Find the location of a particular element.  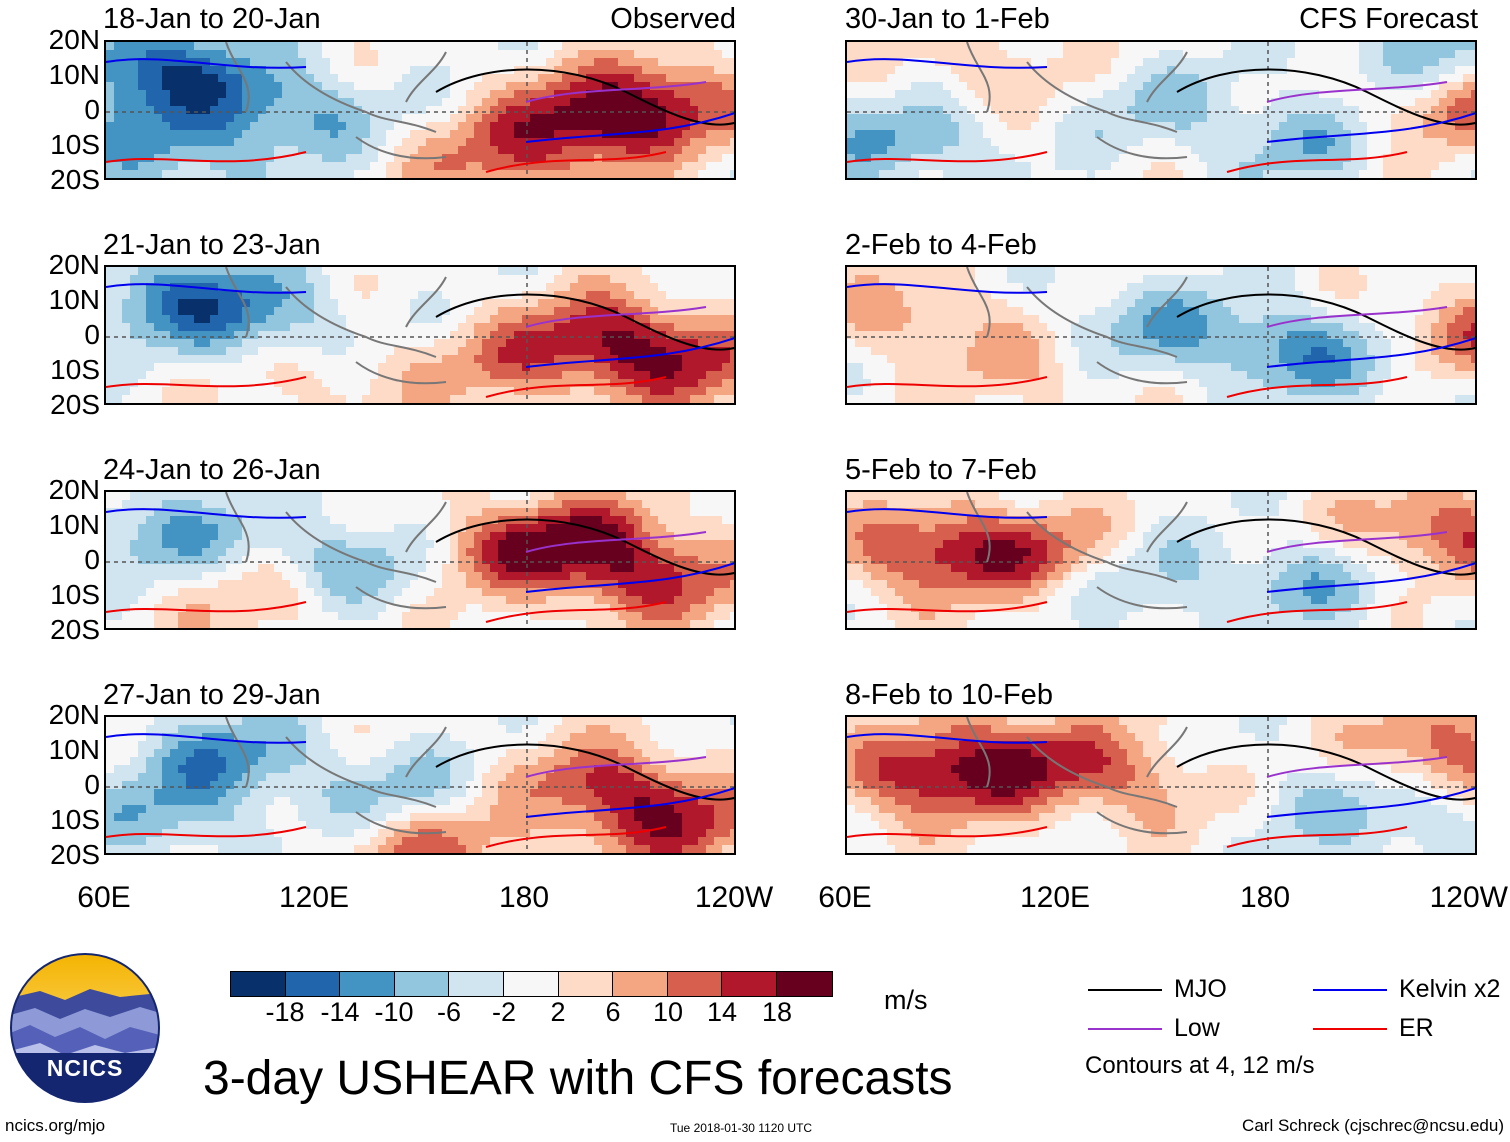

legend-swatch-er is located at coordinates (1350, 1028).